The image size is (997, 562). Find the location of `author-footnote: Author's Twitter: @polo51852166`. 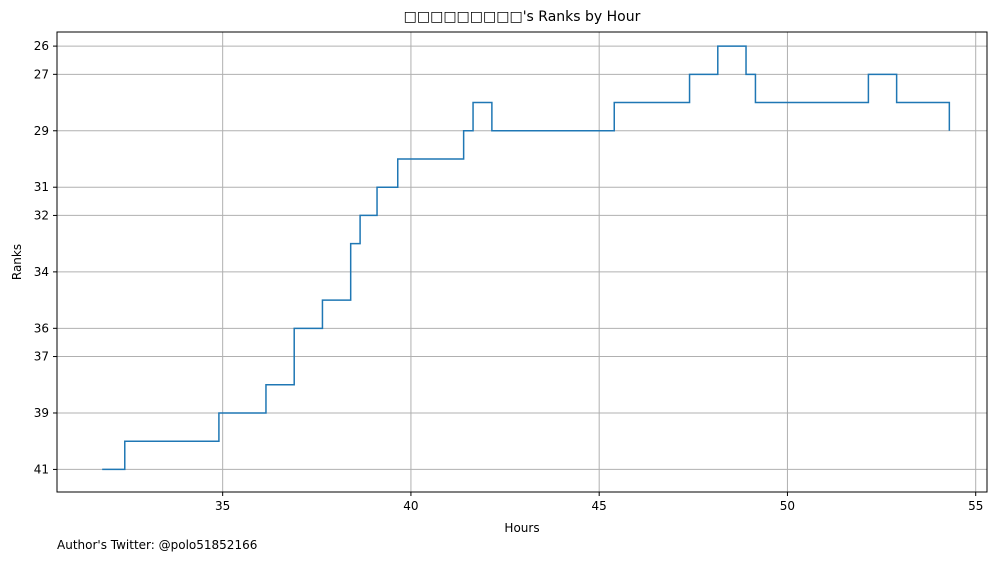

author-footnote: Author's Twitter: @polo51852166 is located at coordinates (157, 545).